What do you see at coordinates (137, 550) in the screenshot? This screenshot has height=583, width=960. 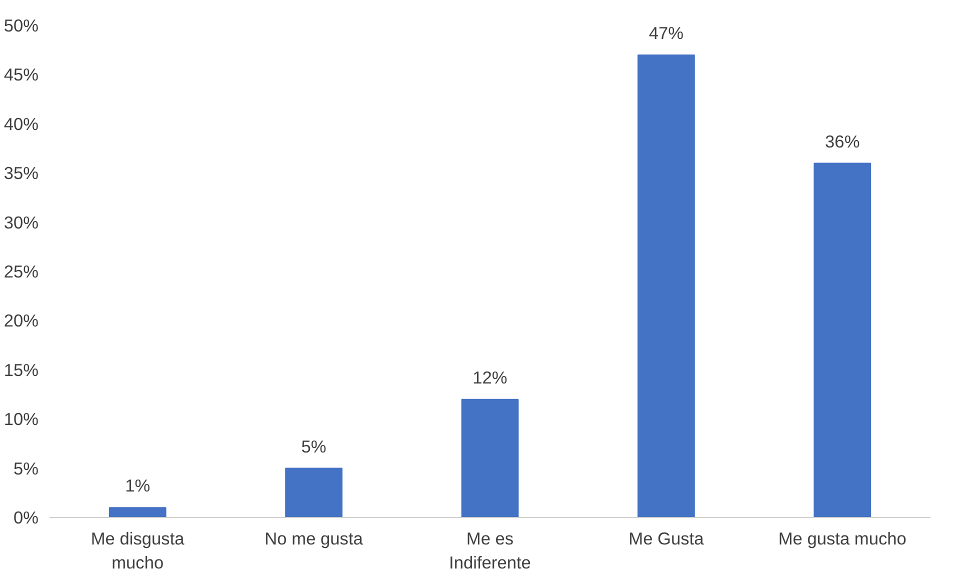 I see `x-tick-label: Me disgusta mucho` at bounding box center [137, 550].